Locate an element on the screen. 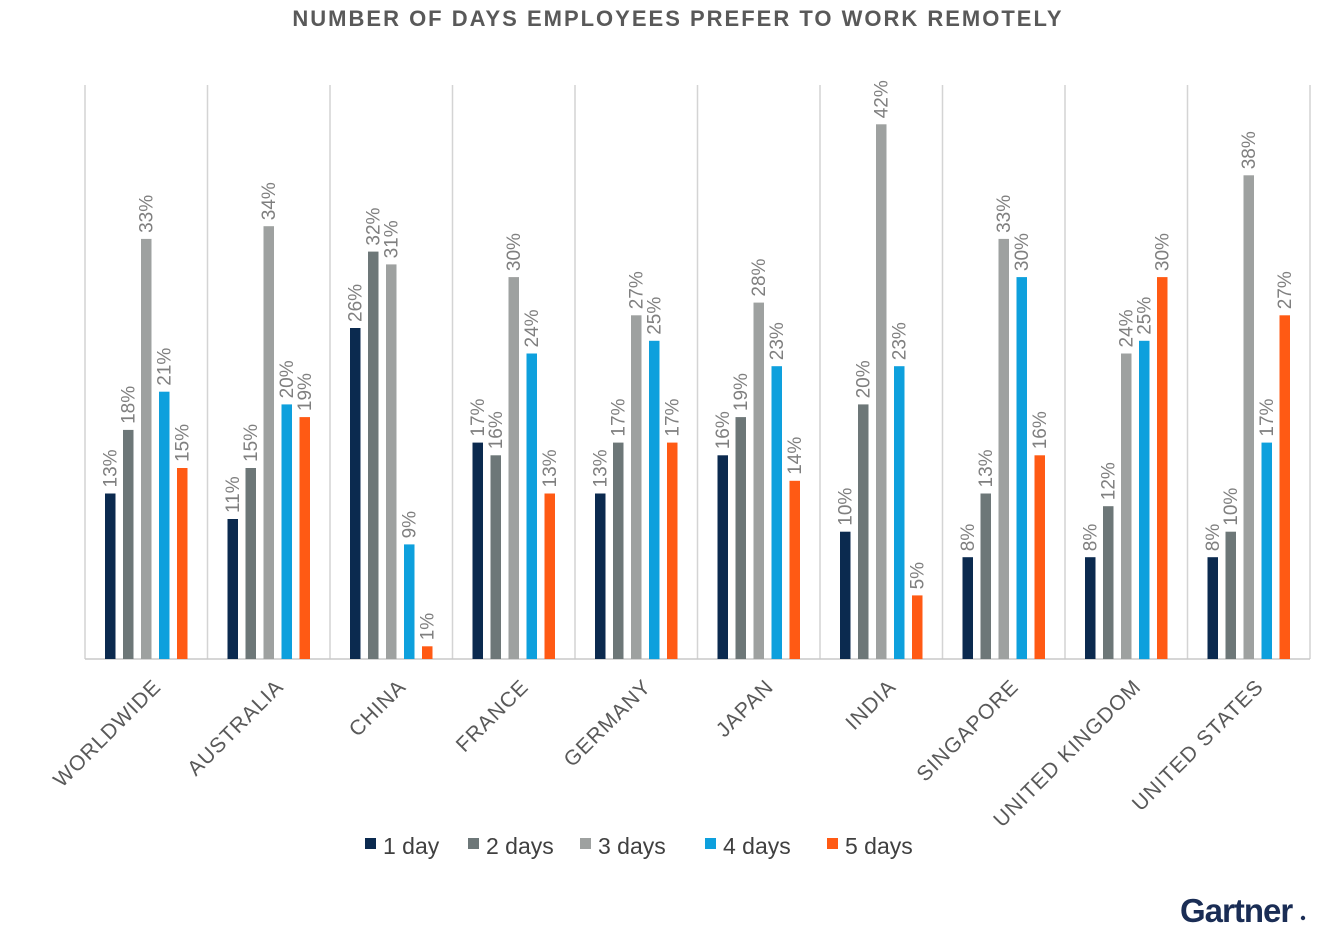  legend-label: 3 days is located at coordinates (632, 846).